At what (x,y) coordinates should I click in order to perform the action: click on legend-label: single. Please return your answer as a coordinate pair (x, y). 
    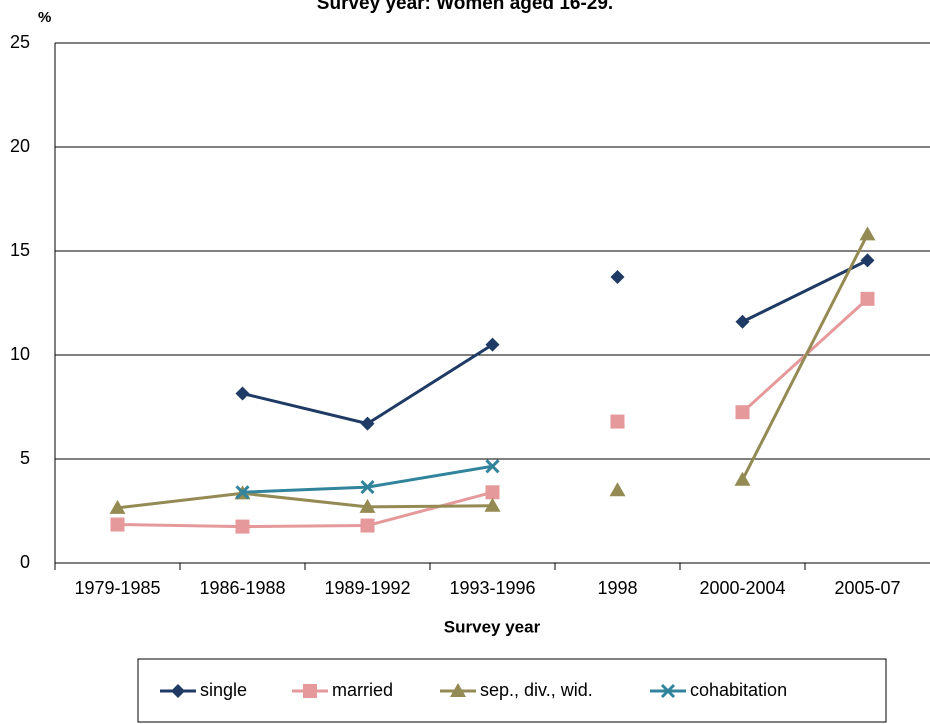
    Looking at the image, I should click on (223, 690).